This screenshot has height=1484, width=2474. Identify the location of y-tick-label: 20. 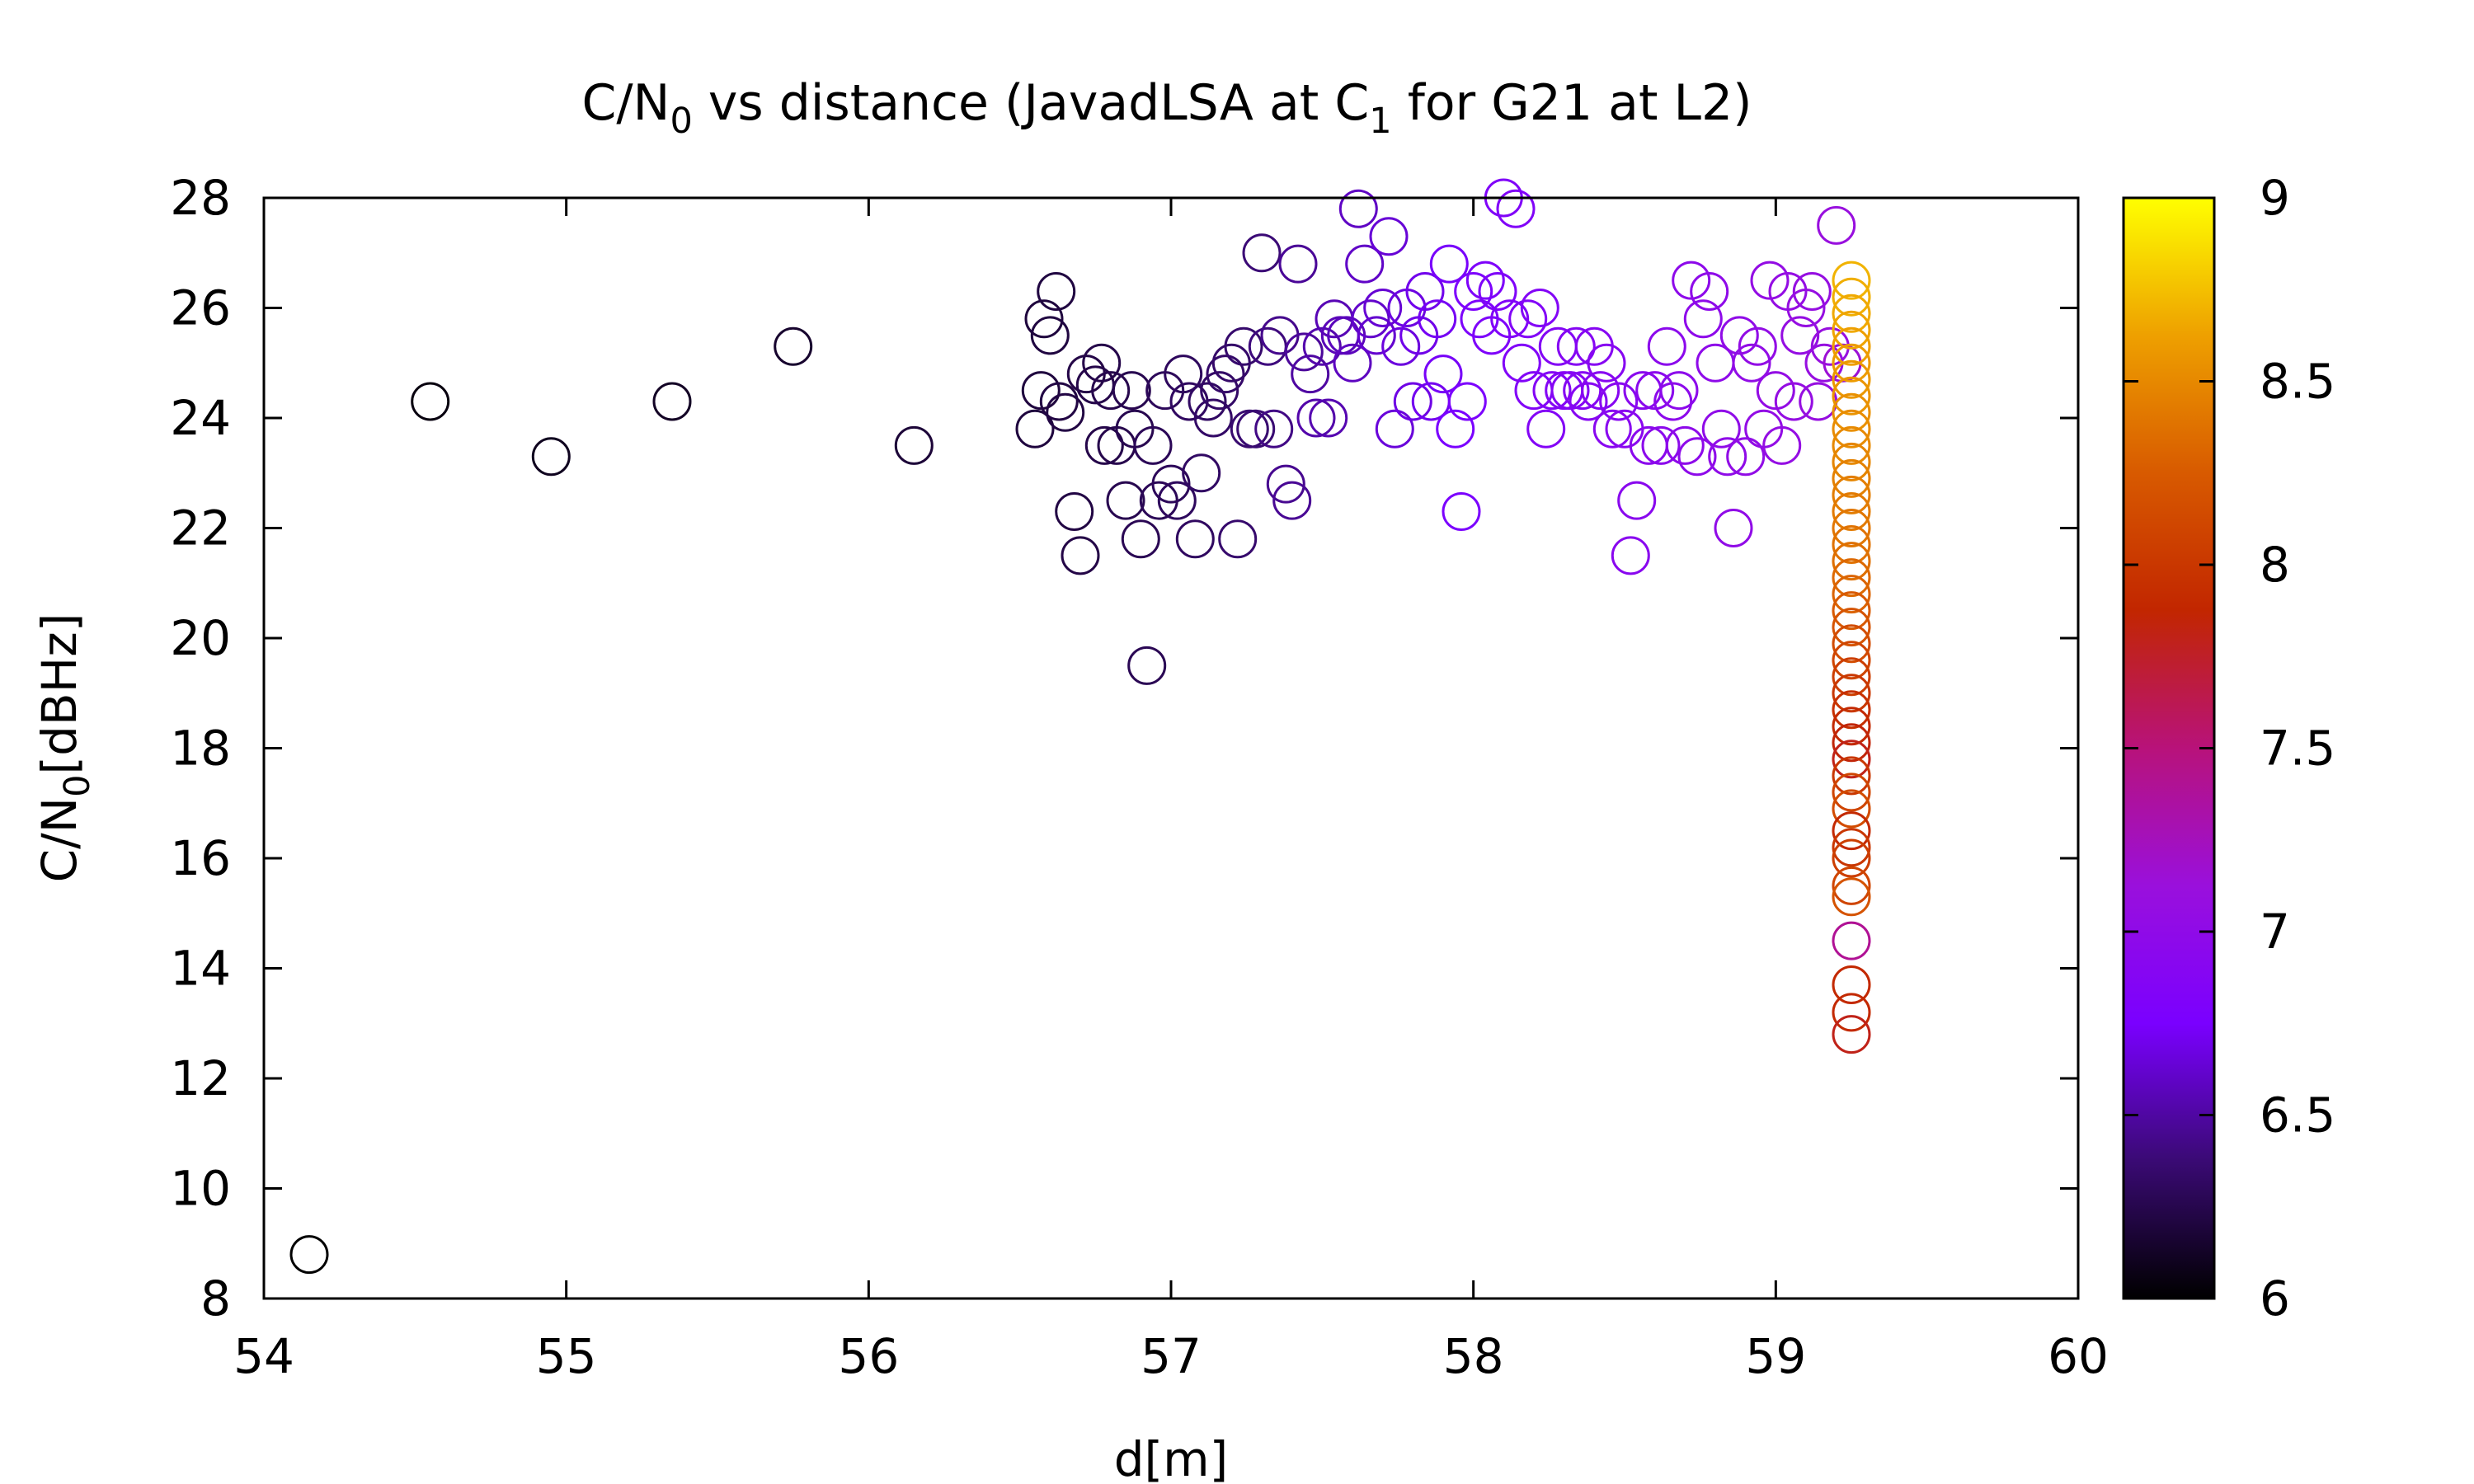
(200, 638).